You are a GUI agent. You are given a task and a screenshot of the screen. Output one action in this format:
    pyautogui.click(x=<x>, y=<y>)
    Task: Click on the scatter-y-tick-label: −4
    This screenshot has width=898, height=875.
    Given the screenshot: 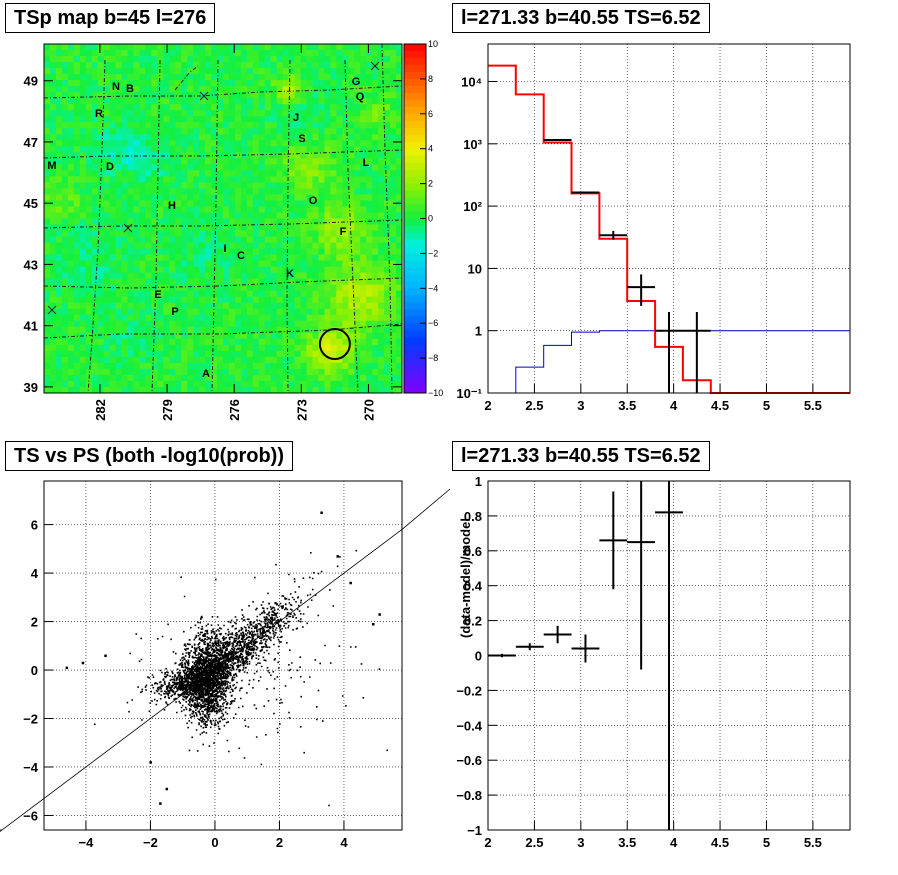 What is the action you would take?
    pyautogui.click(x=31, y=767)
    